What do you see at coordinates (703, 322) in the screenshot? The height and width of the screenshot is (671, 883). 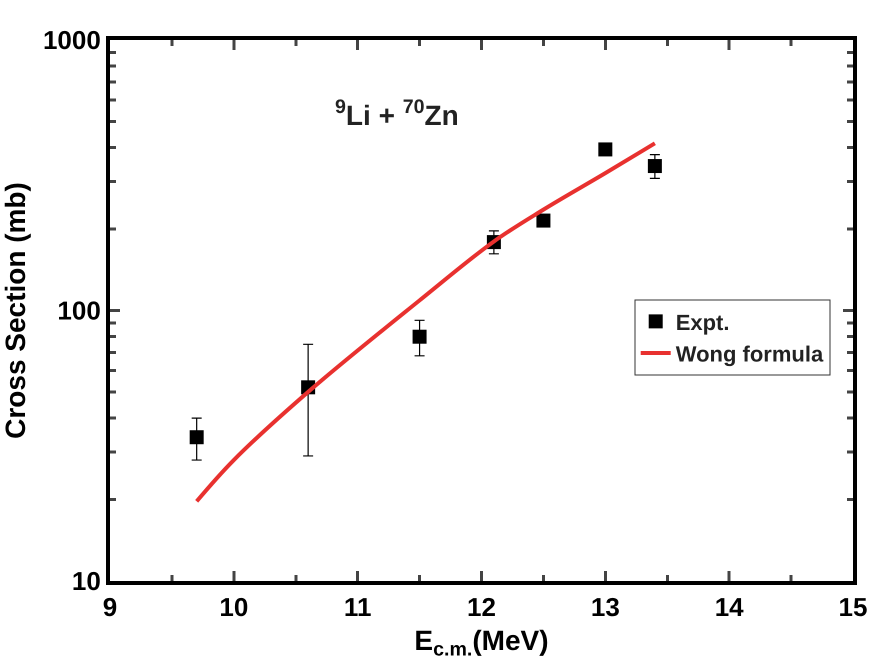 I see `legend-label: Expt.` at bounding box center [703, 322].